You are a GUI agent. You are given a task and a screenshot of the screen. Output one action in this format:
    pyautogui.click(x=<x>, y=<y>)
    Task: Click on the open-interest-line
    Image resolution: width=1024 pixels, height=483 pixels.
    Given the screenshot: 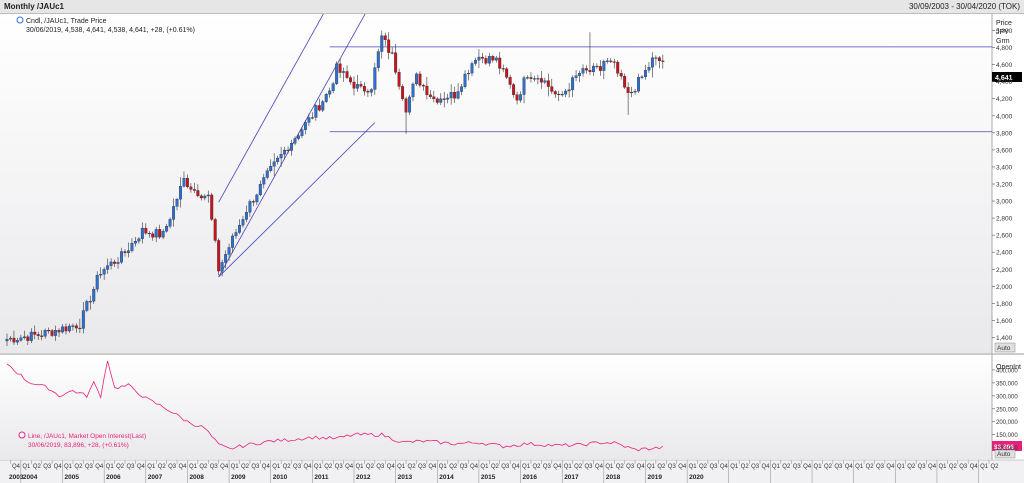 What is the action you would take?
    pyautogui.click(x=335, y=406)
    